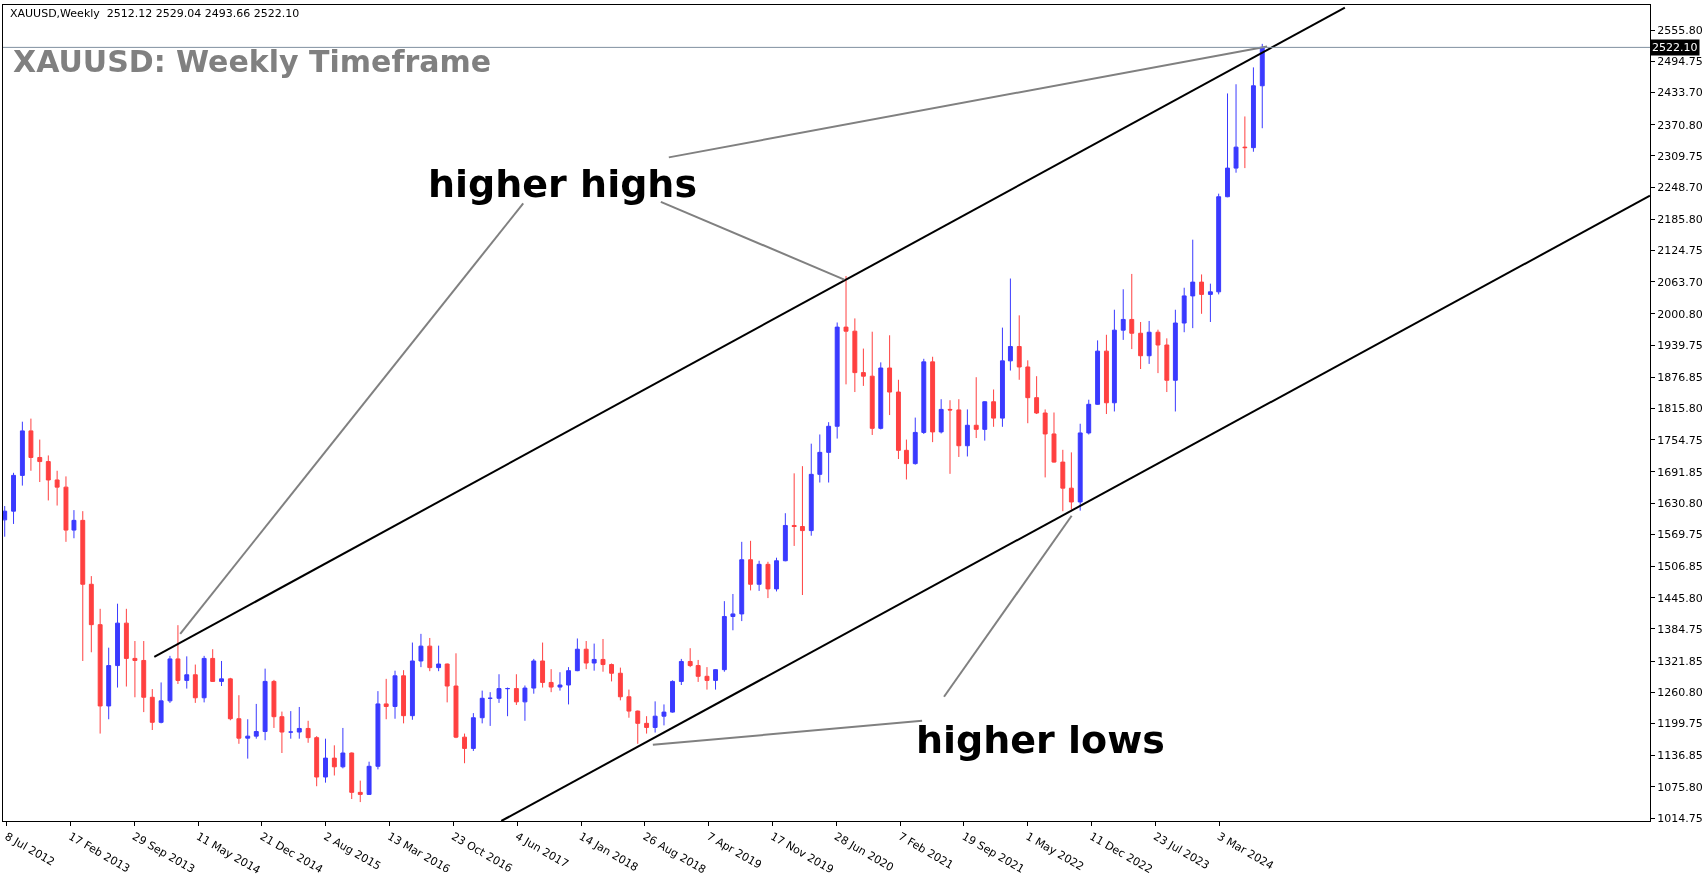  Describe the element at coordinates (155, 13) in the screenshot. I see `chart-subtitle: XAUUSD,Weekly 2512.12 2529.04 2493.66 2522.10` at that location.